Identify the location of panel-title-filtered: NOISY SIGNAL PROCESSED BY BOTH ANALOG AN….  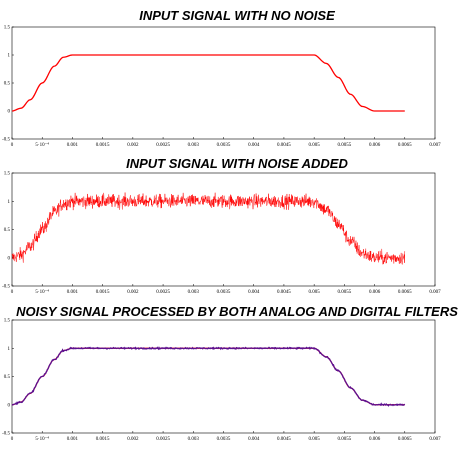
(237, 311).